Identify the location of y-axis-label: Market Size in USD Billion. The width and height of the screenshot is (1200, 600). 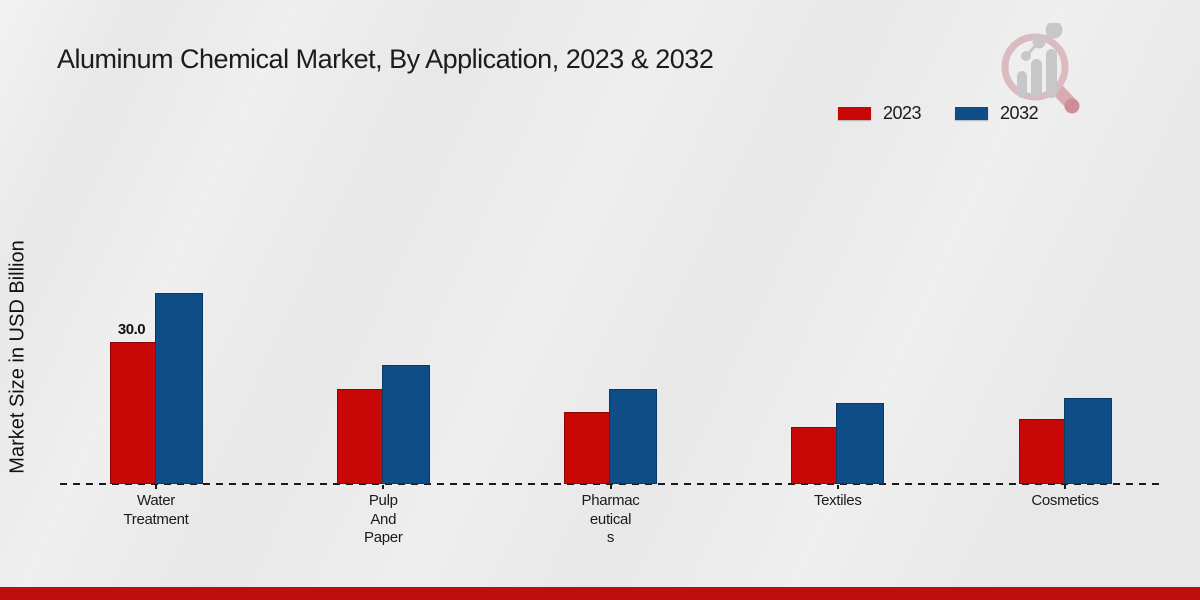
(17, 357).